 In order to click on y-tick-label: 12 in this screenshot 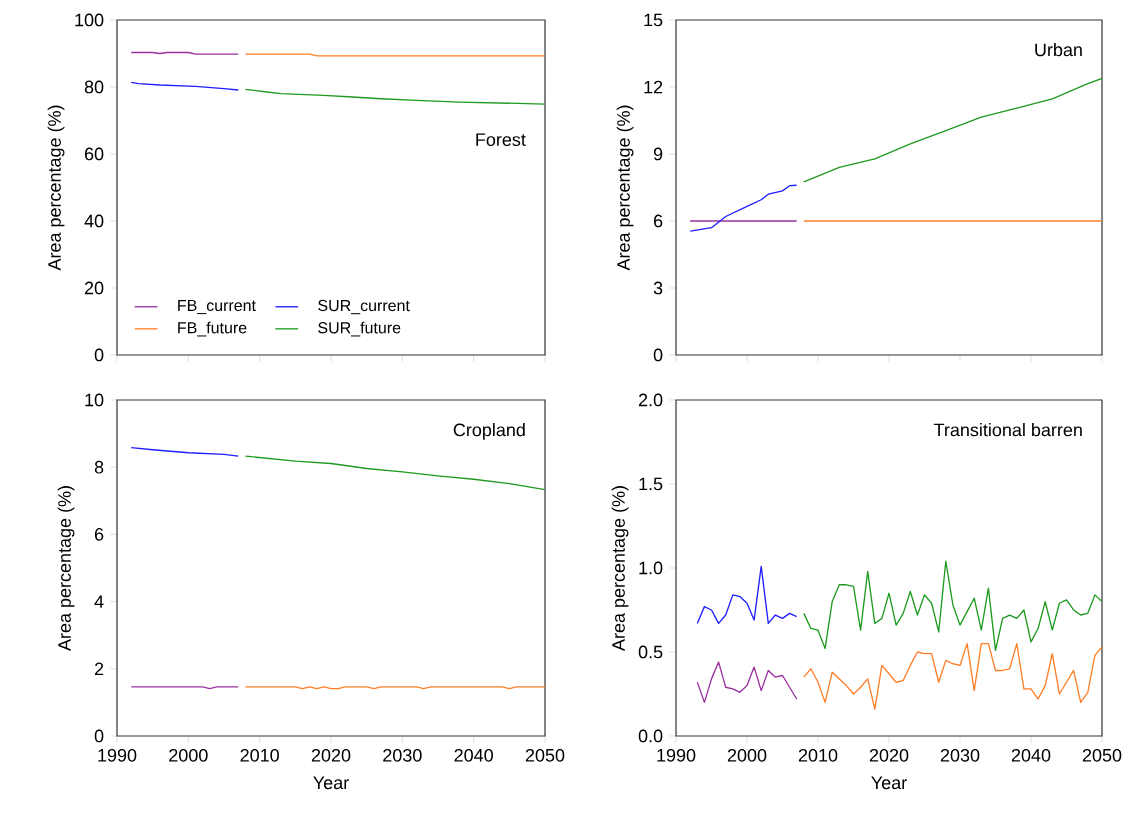, I will do `click(653, 87)`.